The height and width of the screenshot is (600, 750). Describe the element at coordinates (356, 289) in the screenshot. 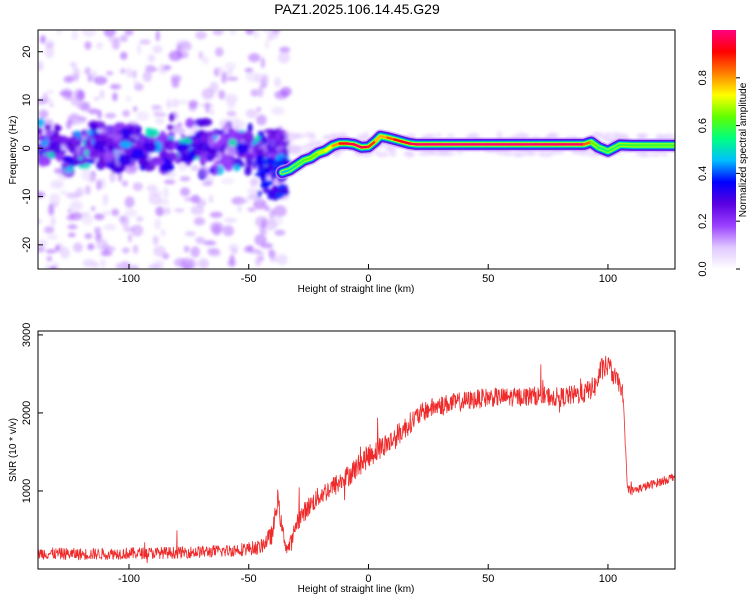

I see `top-x-axis-label: Height of straight line (km)` at that location.